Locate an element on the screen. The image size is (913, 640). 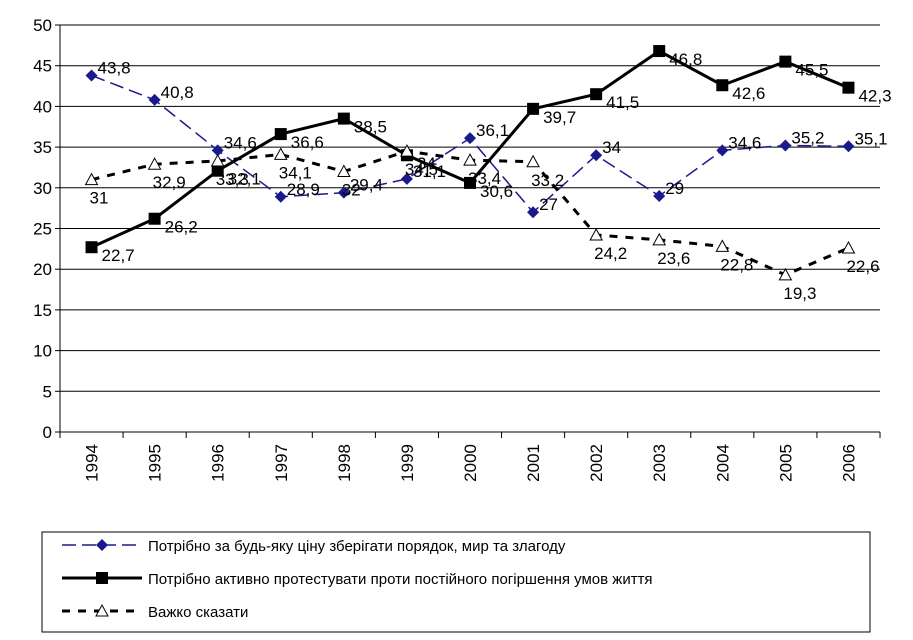
data-label: 42,3 is located at coordinates (874, 96).